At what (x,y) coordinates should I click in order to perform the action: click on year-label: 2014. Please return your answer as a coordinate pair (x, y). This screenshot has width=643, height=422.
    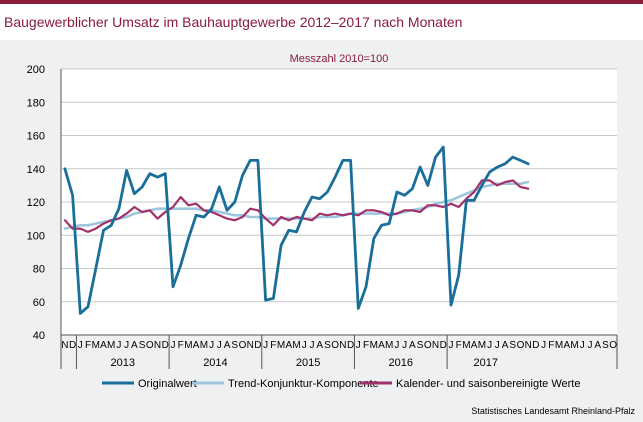
    Looking at the image, I should click on (215, 363).